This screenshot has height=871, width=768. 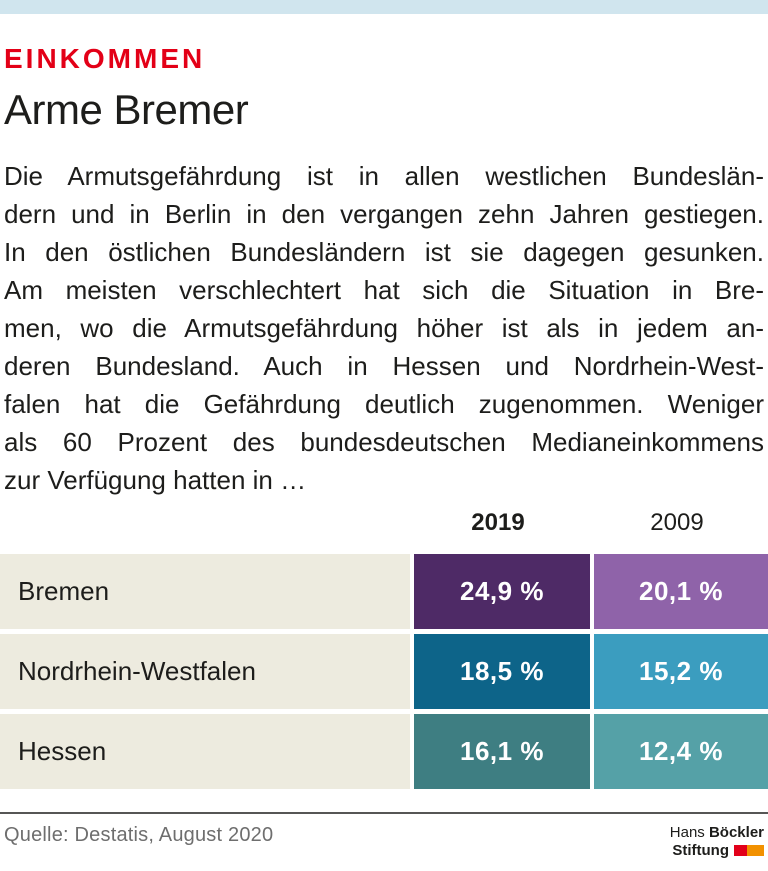 What do you see at coordinates (205, 671) in the screenshot?
I see `row-label-cell: Nordrhein-Westfalen` at bounding box center [205, 671].